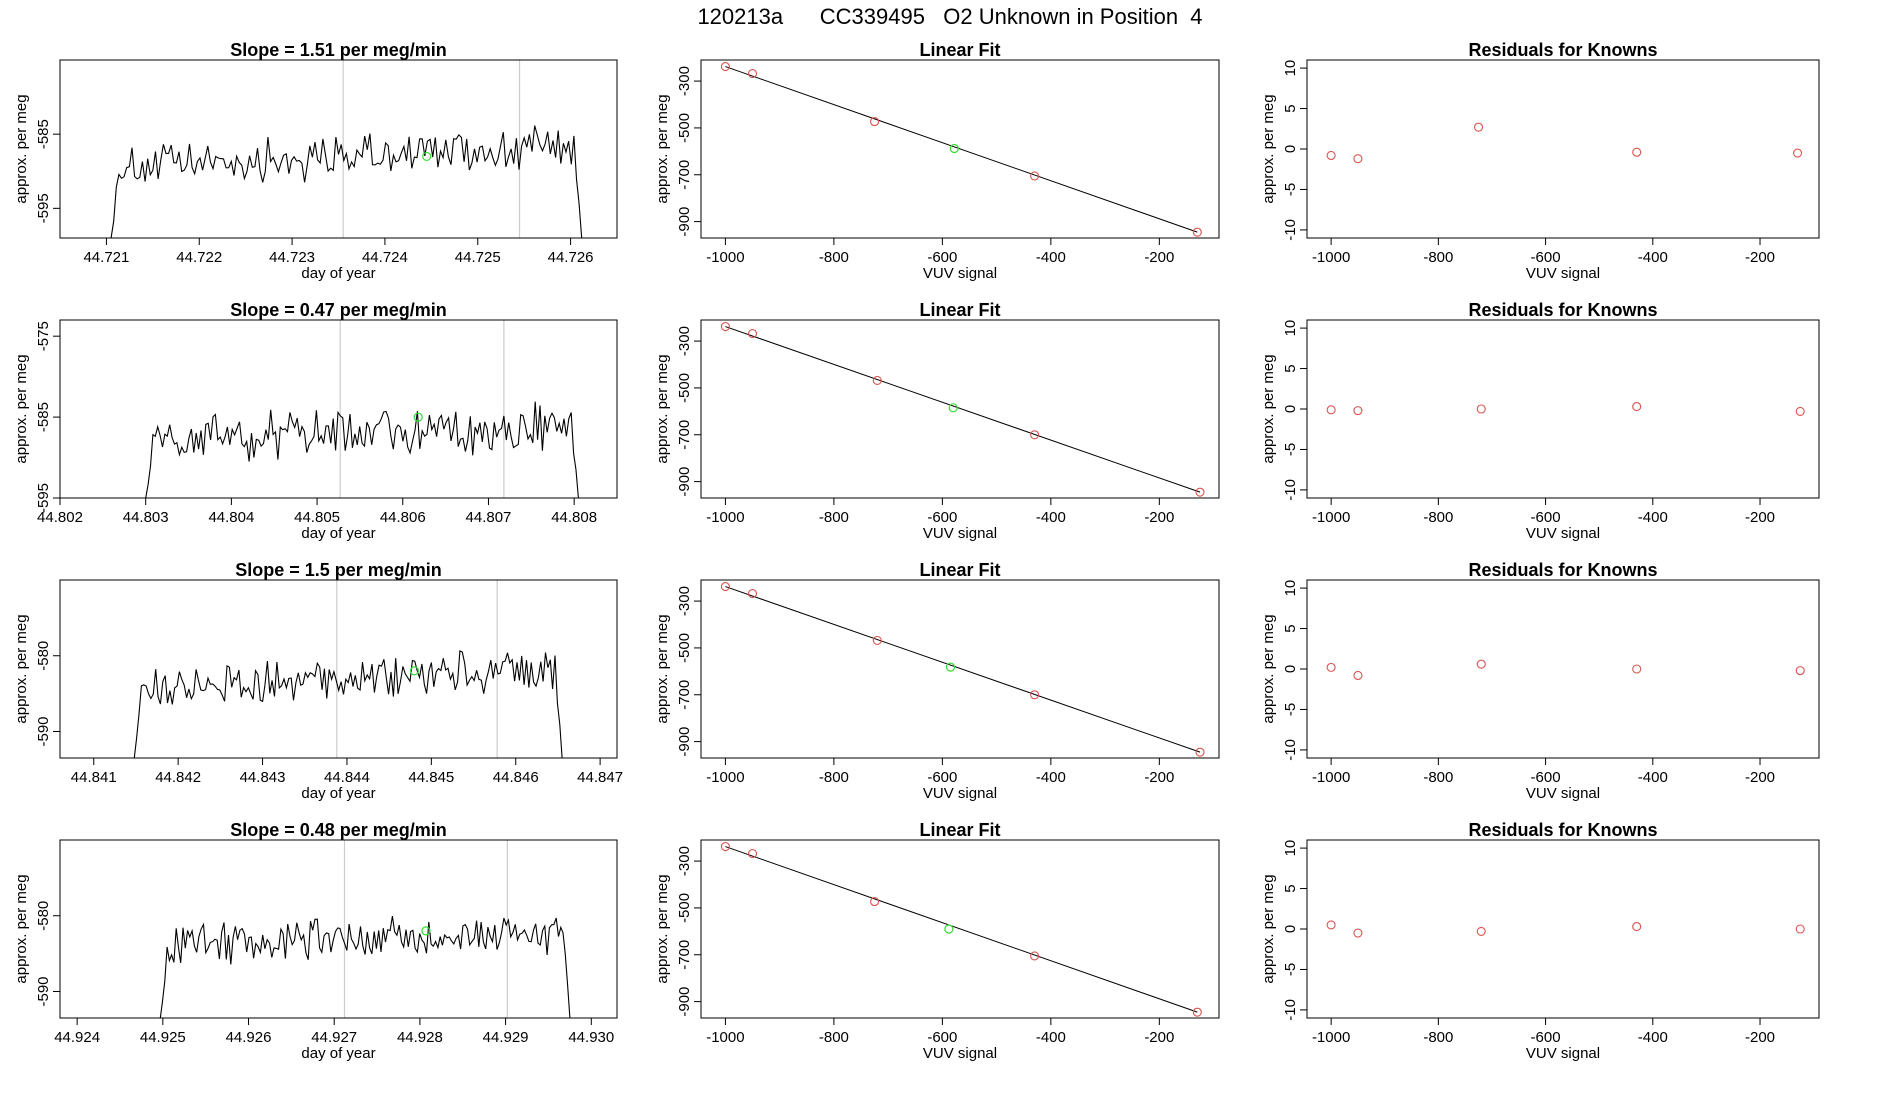 The width and height of the screenshot is (1900, 1100). I want to click on x-tick-label: 44.925, so click(163, 1037).